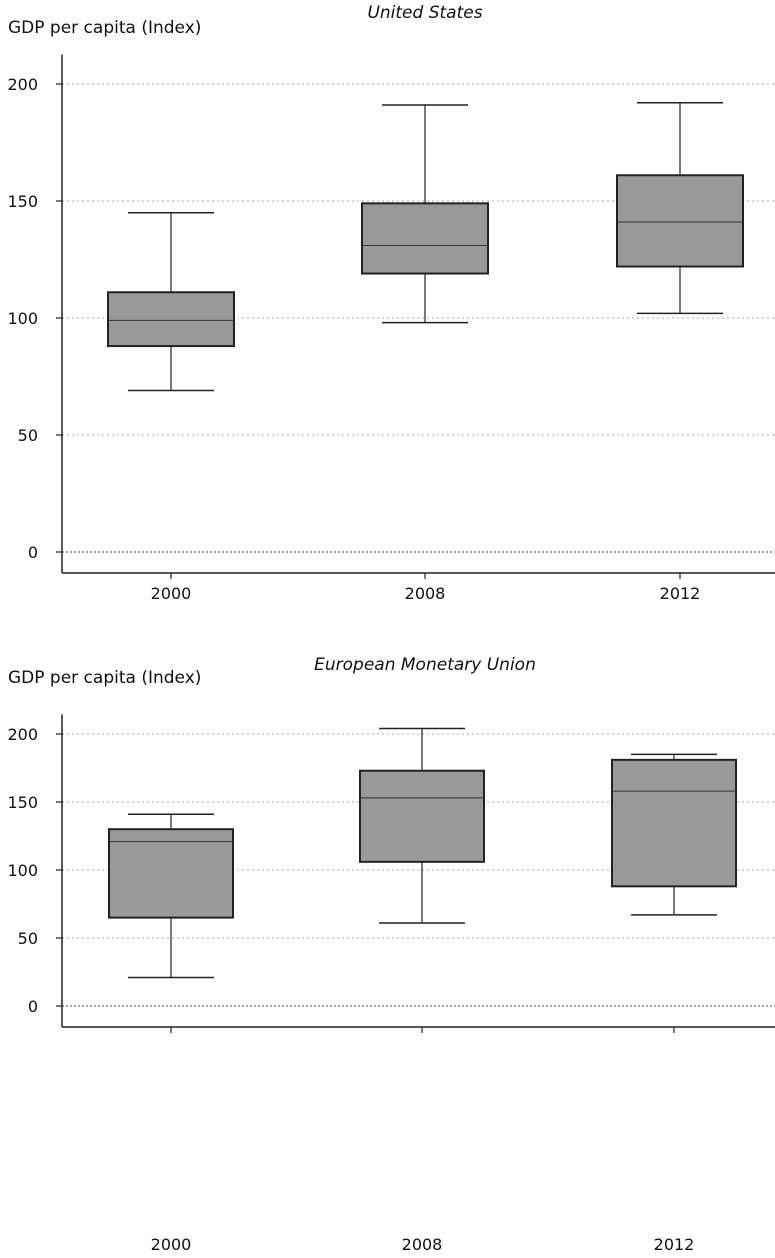 The height and width of the screenshot is (1258, 775). What do you see at coordinates (425, 665) in the screenshot?
I see `chart-title: European Monetary Union` at bounding box center [425, 665].